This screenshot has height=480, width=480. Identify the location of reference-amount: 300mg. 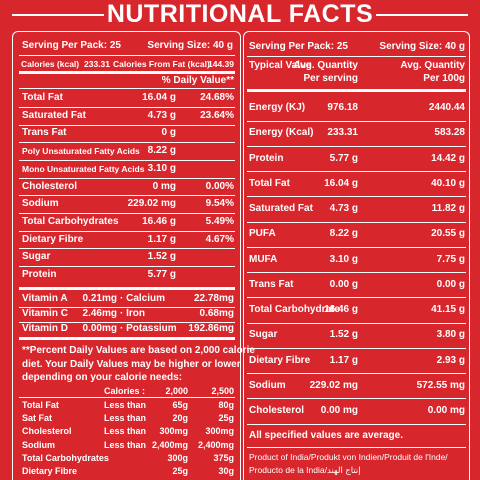
(219, 431).